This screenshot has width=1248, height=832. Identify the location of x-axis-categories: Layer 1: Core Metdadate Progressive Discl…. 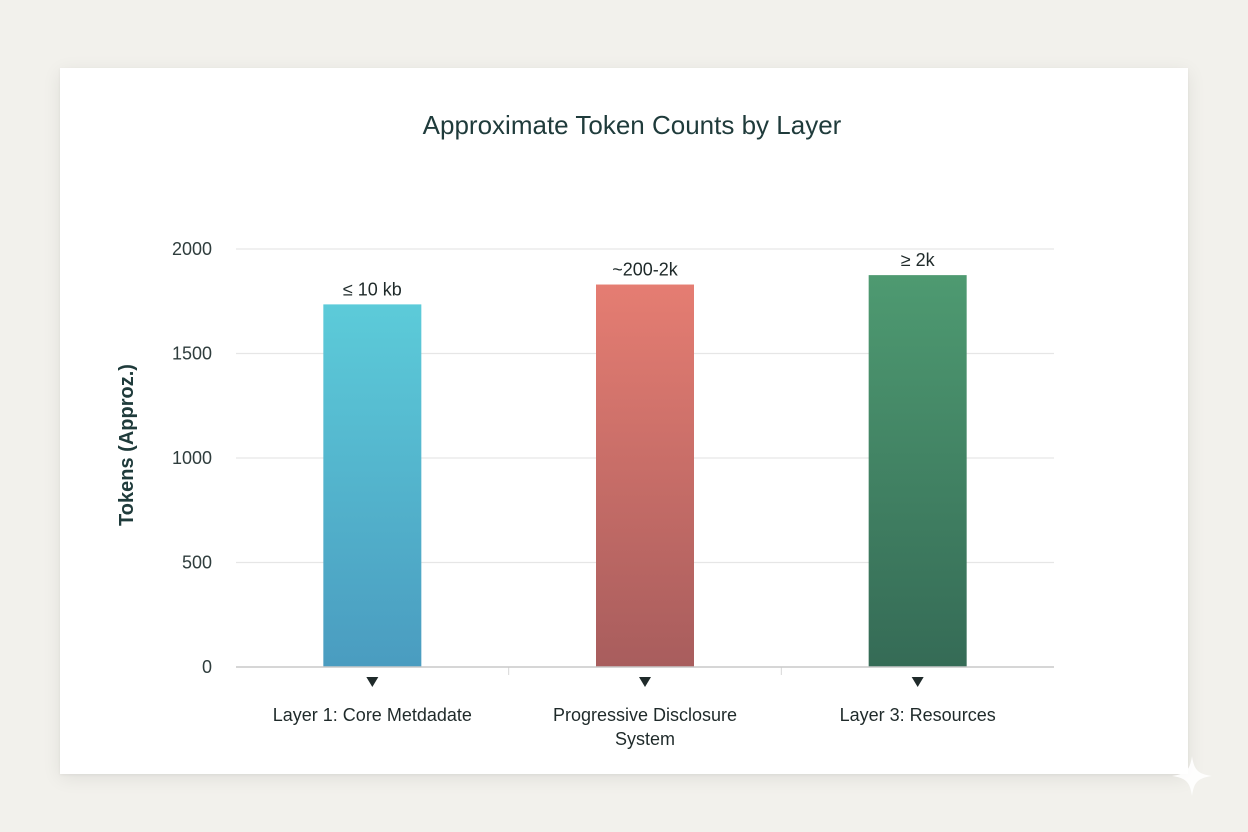
(634, 727).